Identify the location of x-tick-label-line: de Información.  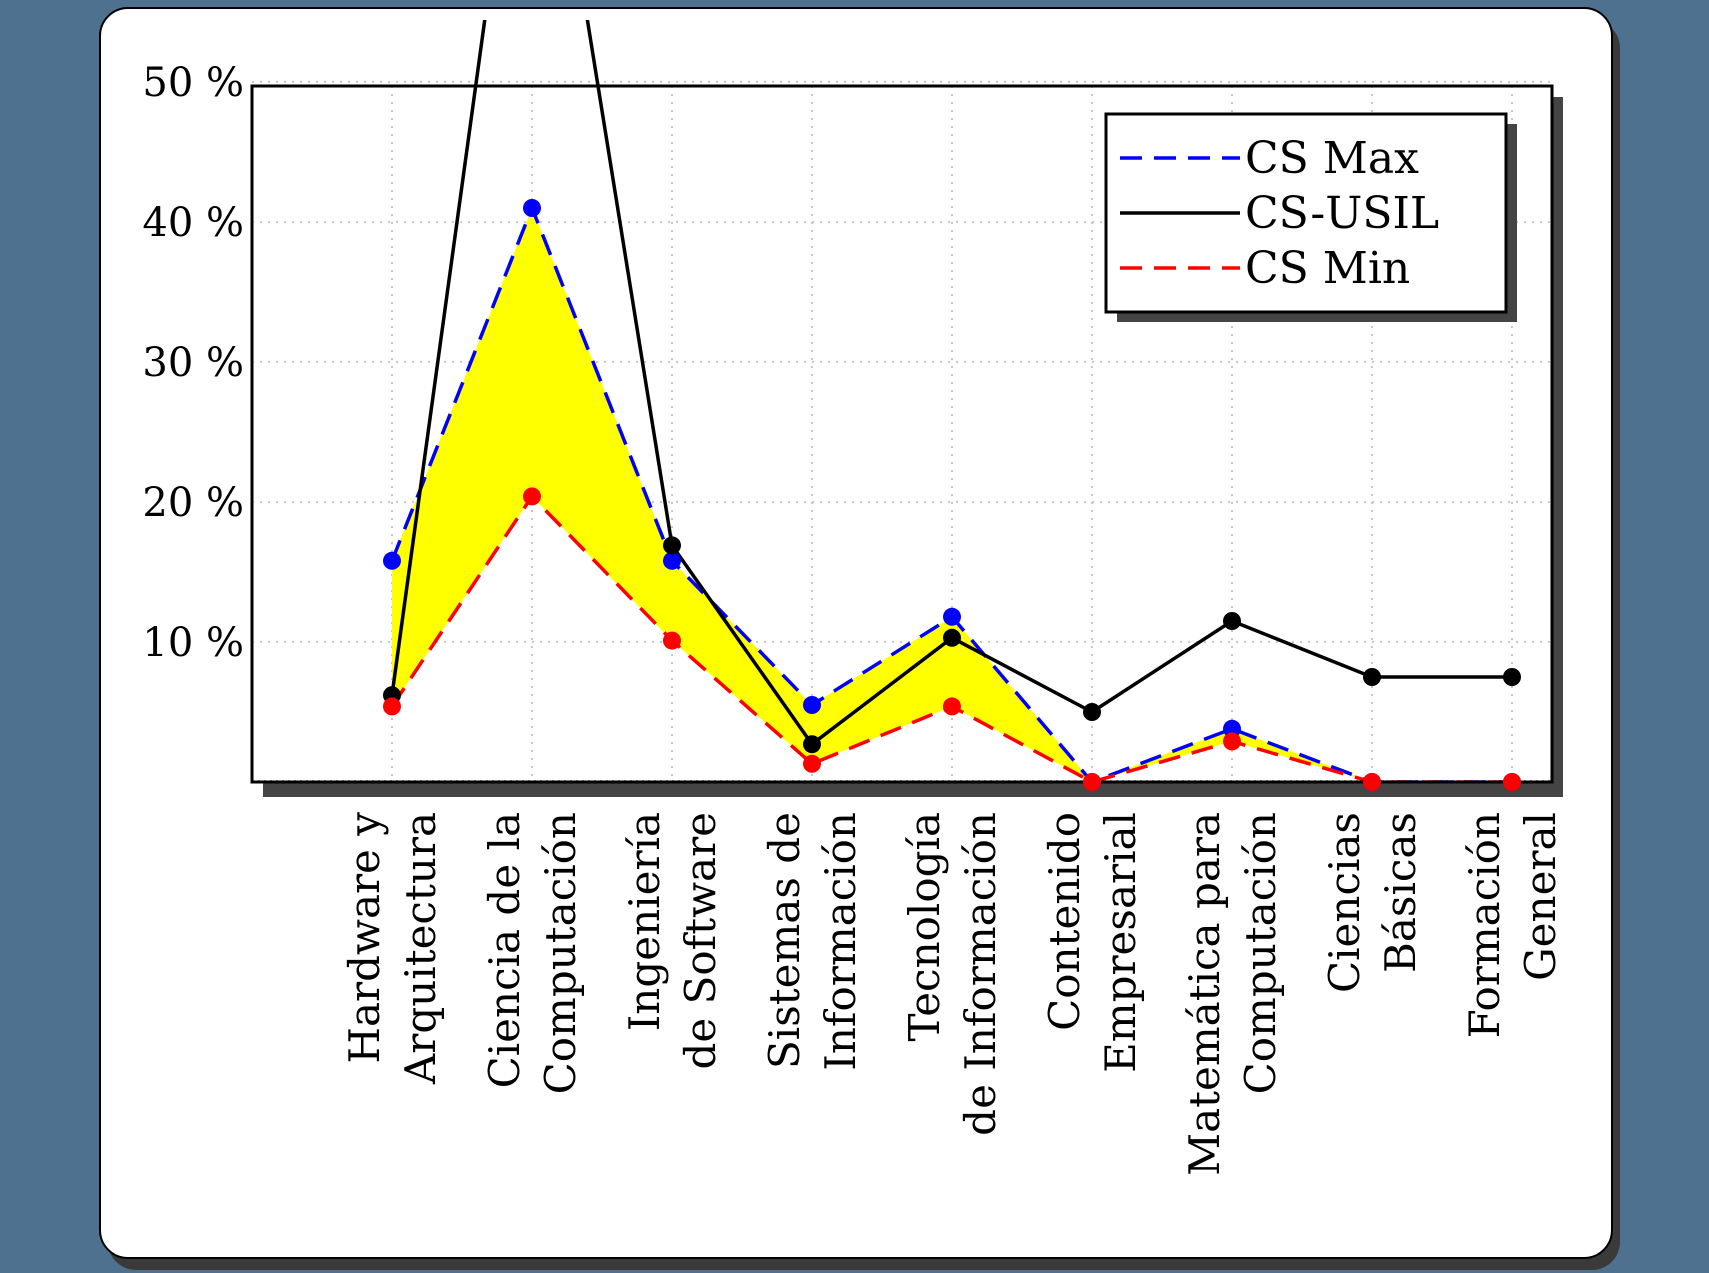
(980, 974).